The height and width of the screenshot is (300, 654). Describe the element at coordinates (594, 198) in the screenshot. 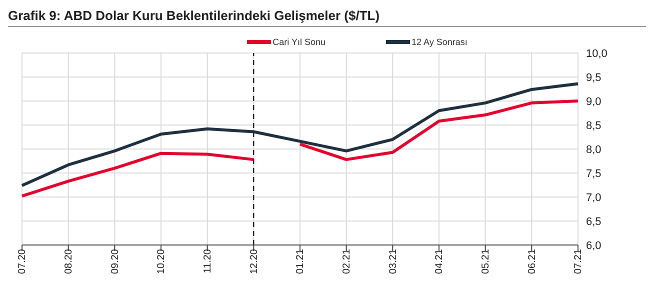

I see `y-tick-label: 7,0` at that location.